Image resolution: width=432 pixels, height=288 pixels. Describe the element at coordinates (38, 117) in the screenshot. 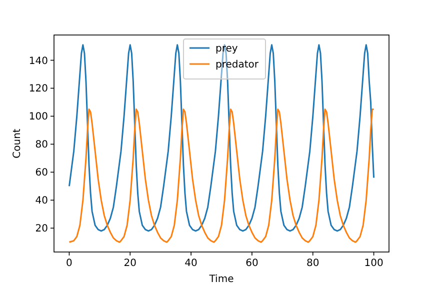

I see `y-tick-label: 100` at that location.